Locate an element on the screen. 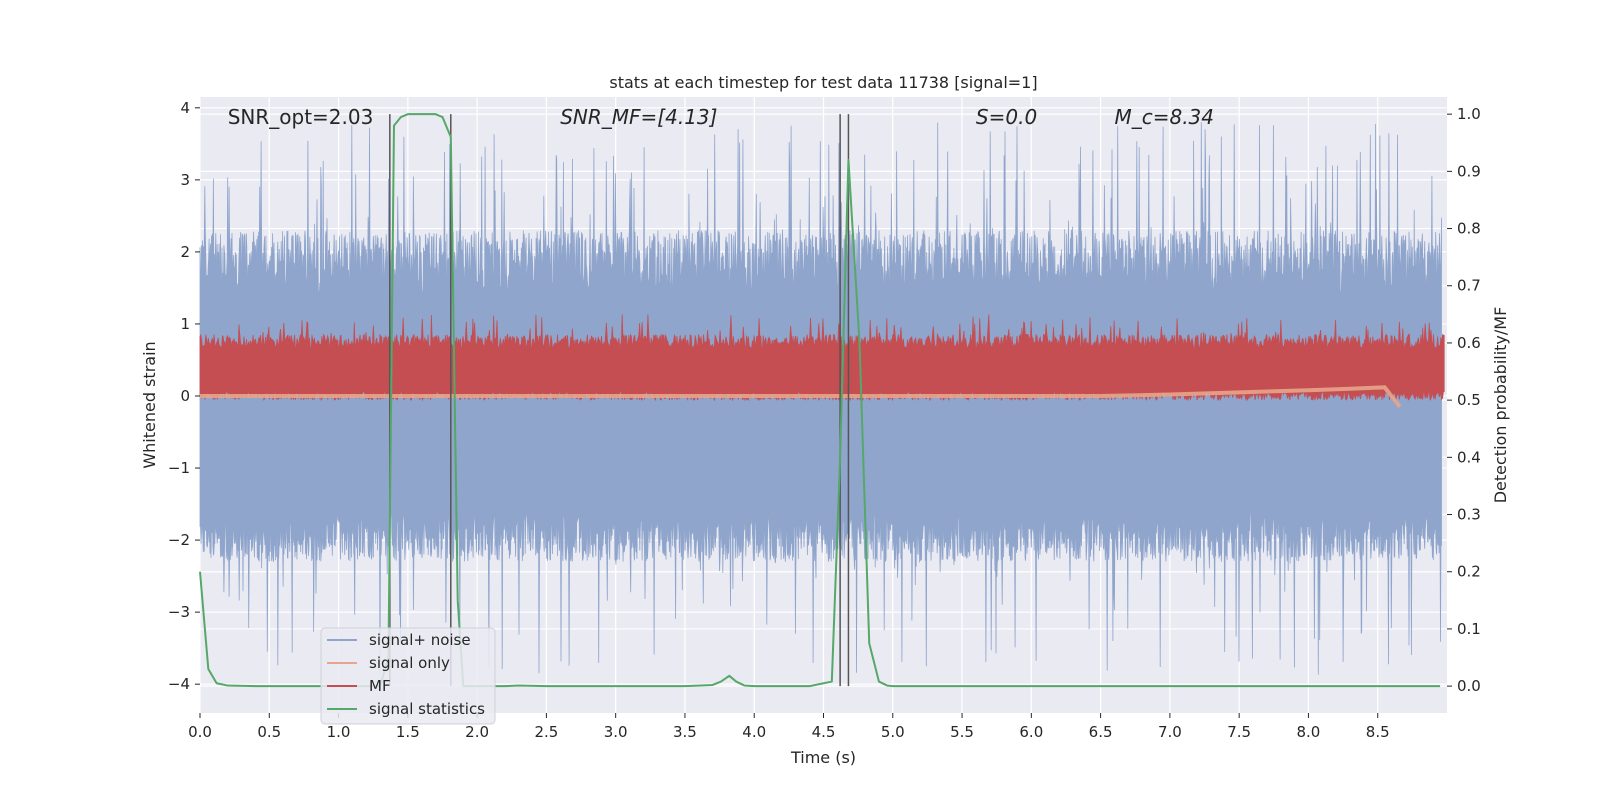  x-tick-label: 5.5 is located at coordinates (962, 732).